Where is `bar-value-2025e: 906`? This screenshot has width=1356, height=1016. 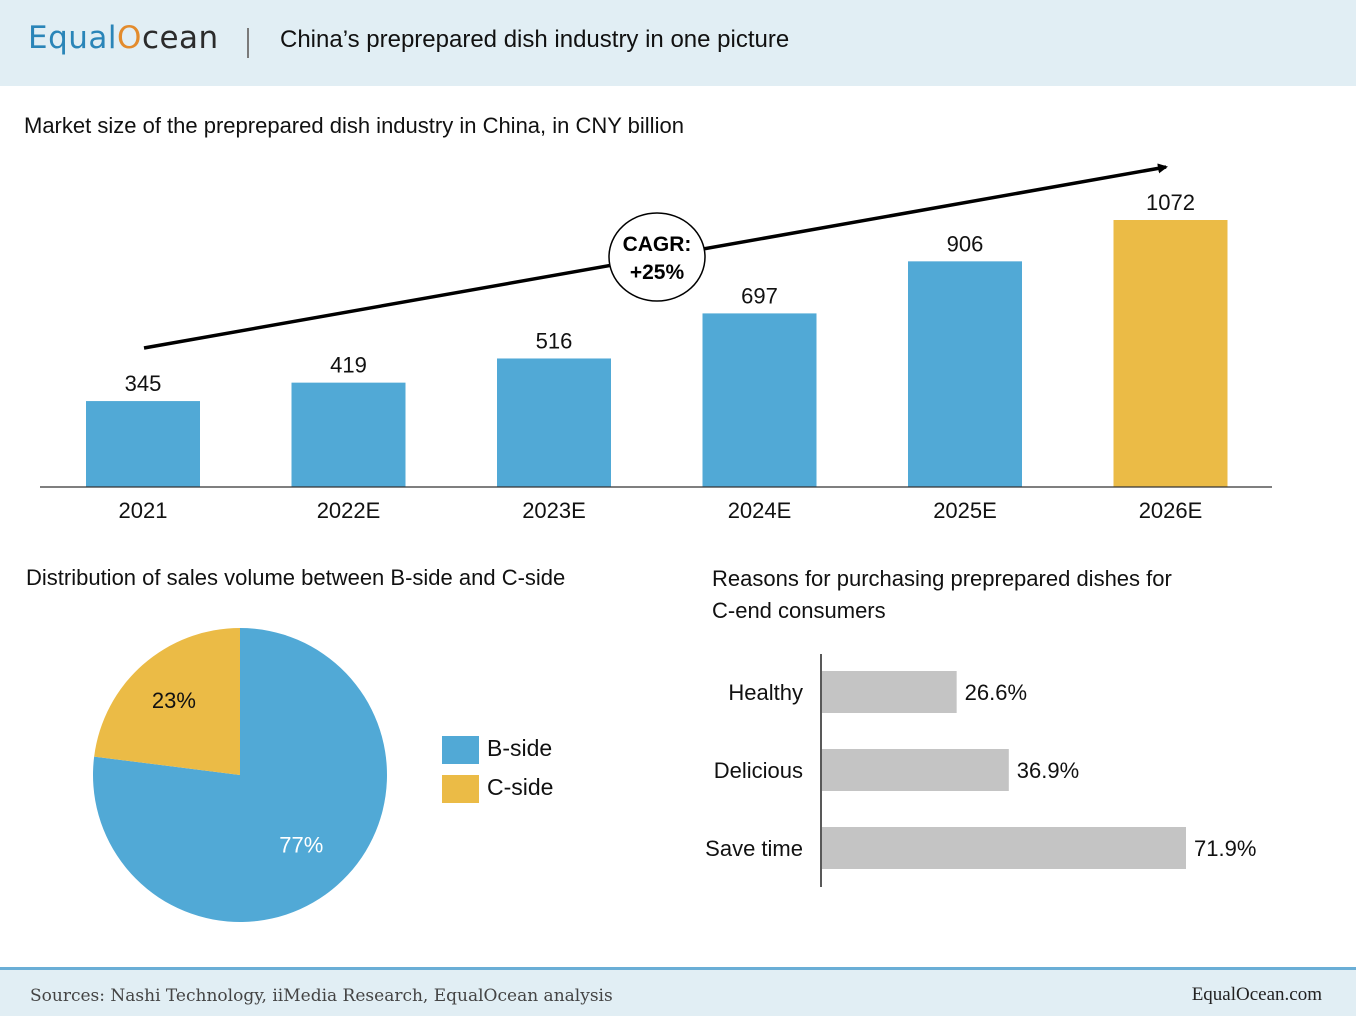 bar-value-2025e: 906 is located at coordinates (965, 243).